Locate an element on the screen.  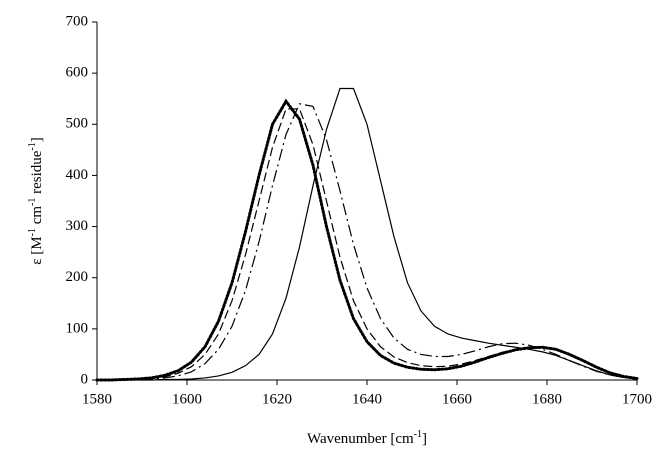
label-part: cm is located at coordinates (37, 217).